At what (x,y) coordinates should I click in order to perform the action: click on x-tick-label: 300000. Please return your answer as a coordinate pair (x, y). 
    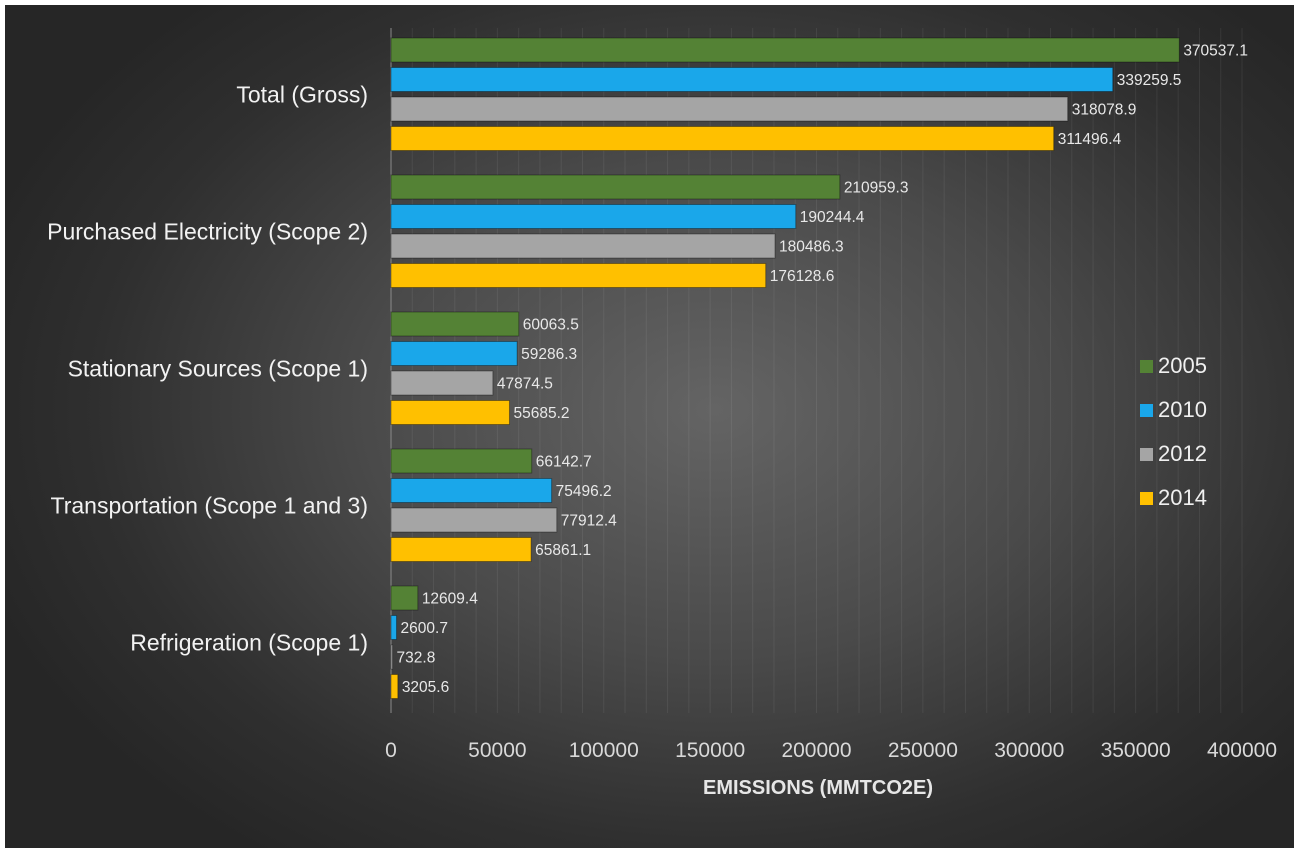
    Looking at the image, I should click on (1029, 750).